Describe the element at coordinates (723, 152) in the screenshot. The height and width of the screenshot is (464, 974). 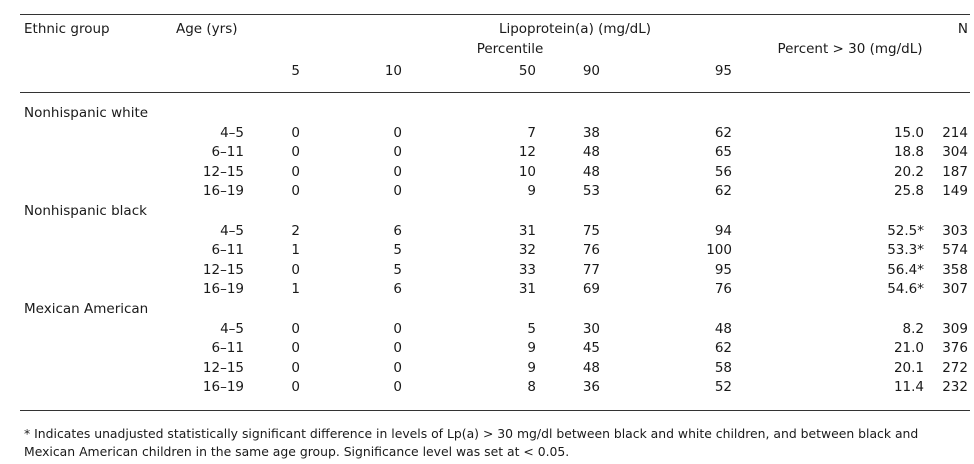
I see `cell-p95: 65` at that location.